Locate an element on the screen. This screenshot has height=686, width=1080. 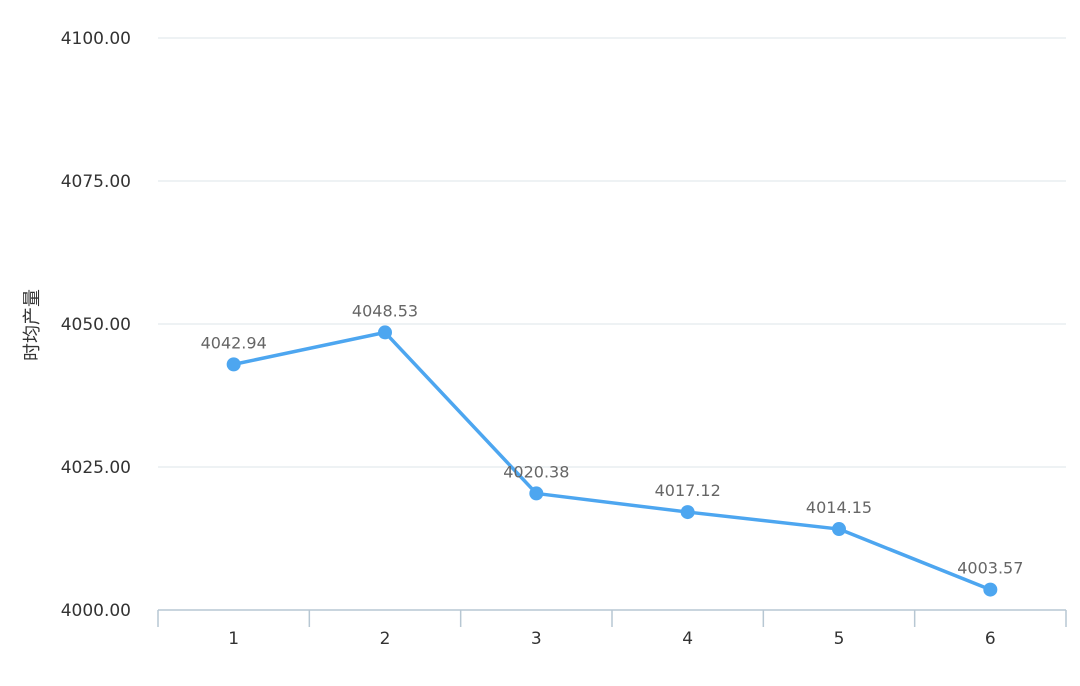
x-axis is located at coordinates (612, 618).